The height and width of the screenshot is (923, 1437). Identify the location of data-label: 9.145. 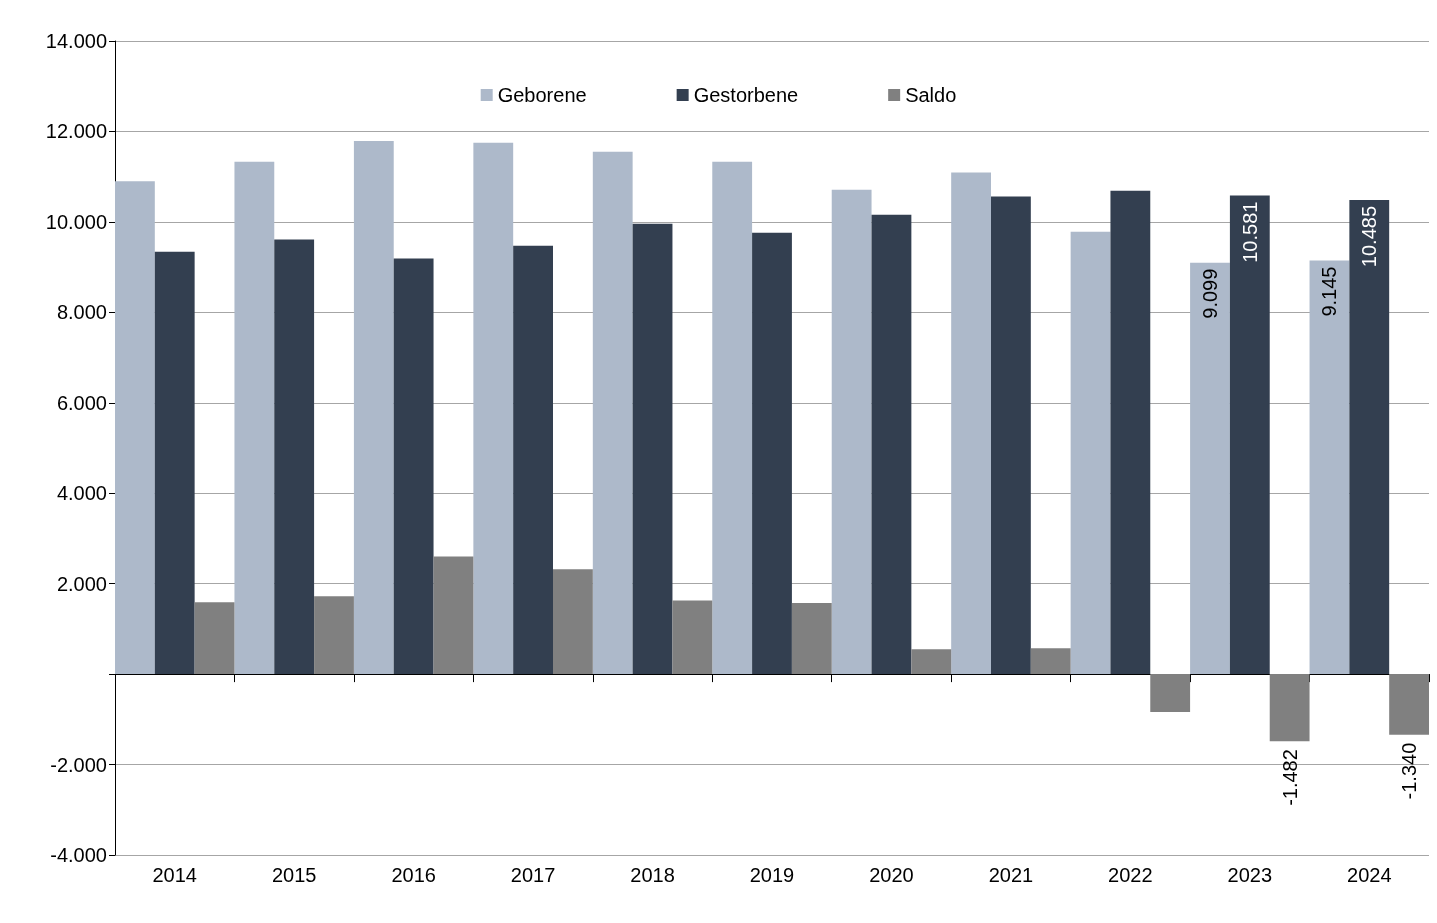
(1329, 291).